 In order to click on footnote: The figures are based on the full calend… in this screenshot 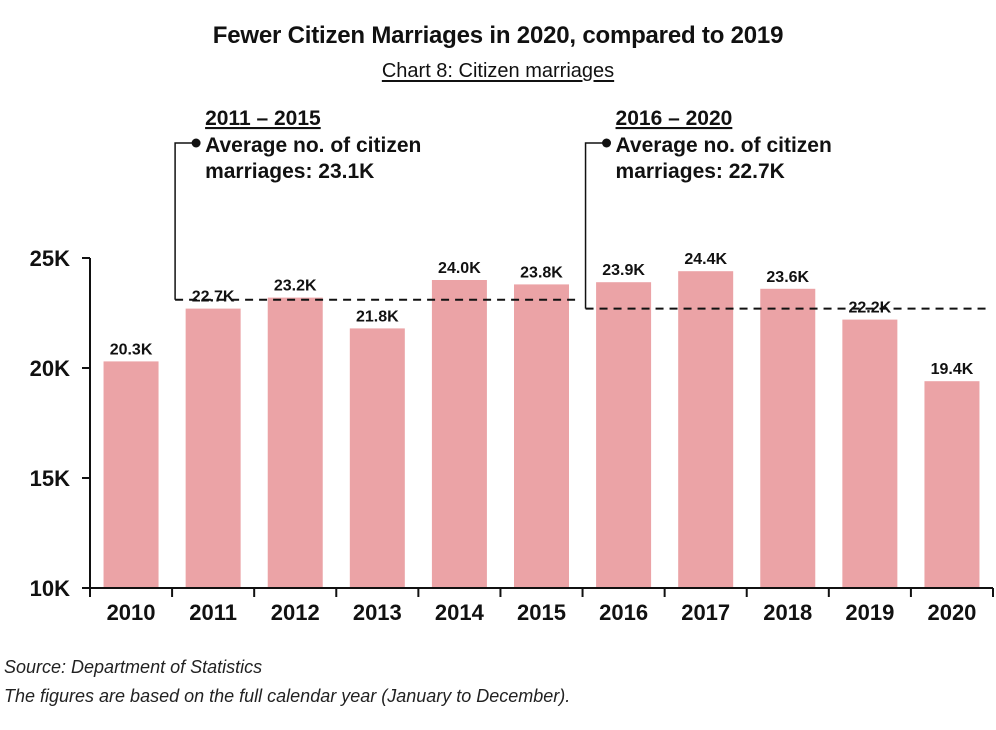, I will do `click(287, 696)`.